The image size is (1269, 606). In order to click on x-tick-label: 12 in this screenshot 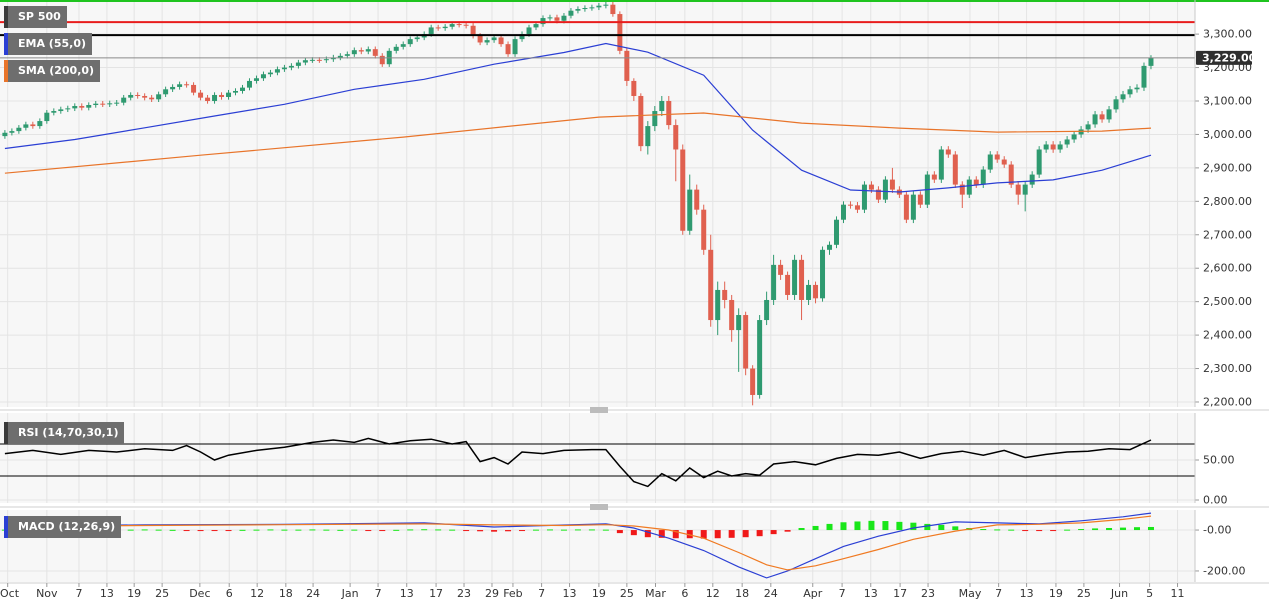, I will do `click(713, 593)`.